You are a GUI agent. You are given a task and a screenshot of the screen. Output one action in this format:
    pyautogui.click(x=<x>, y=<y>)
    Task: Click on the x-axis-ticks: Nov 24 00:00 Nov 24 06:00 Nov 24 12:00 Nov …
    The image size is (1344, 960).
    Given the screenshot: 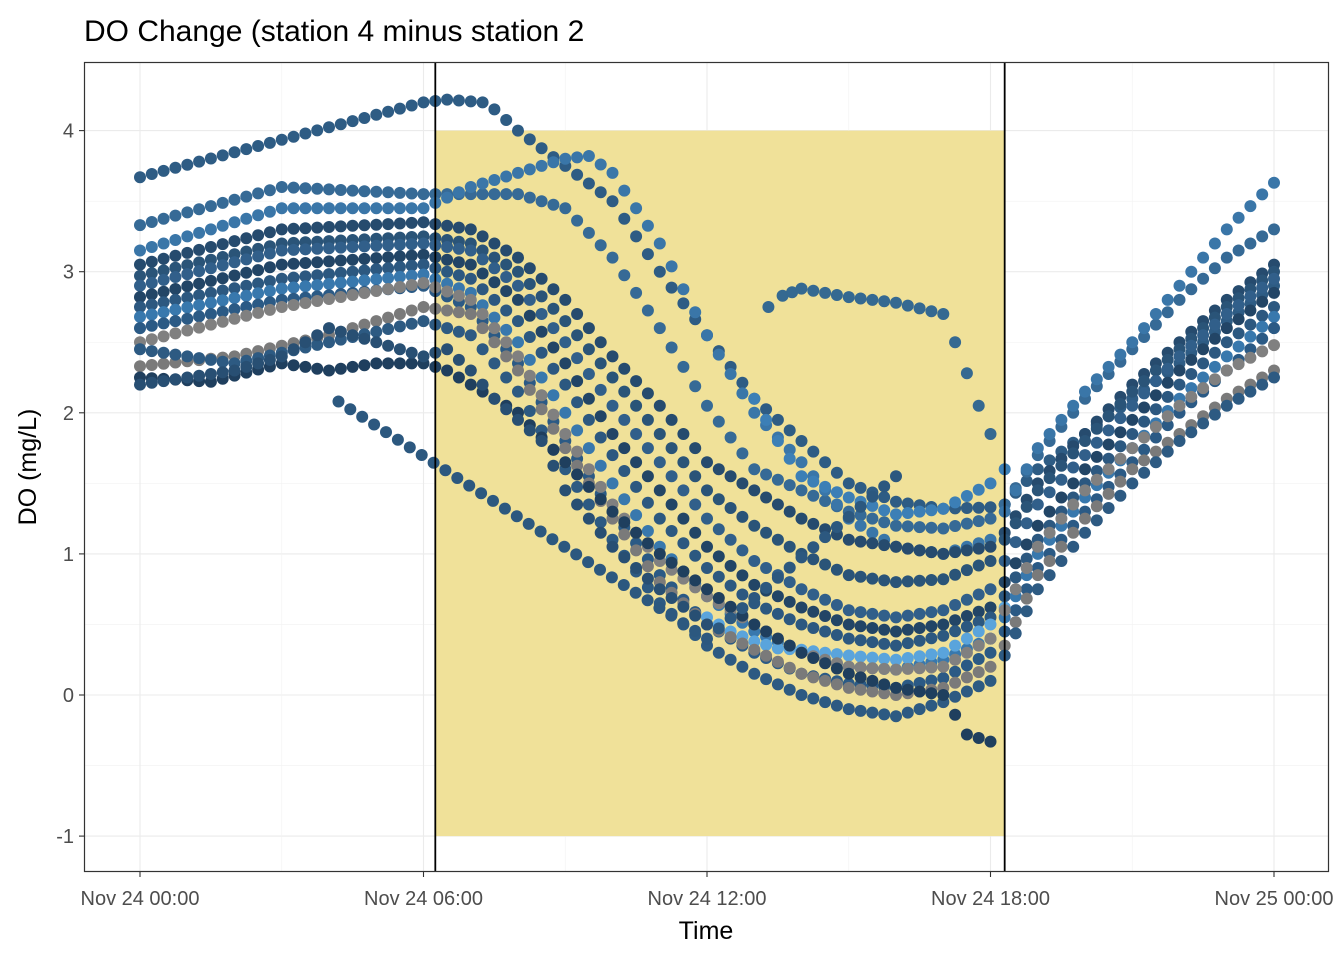 What is the action you would take?
    pyautogui.click(x=707, y=890)
    